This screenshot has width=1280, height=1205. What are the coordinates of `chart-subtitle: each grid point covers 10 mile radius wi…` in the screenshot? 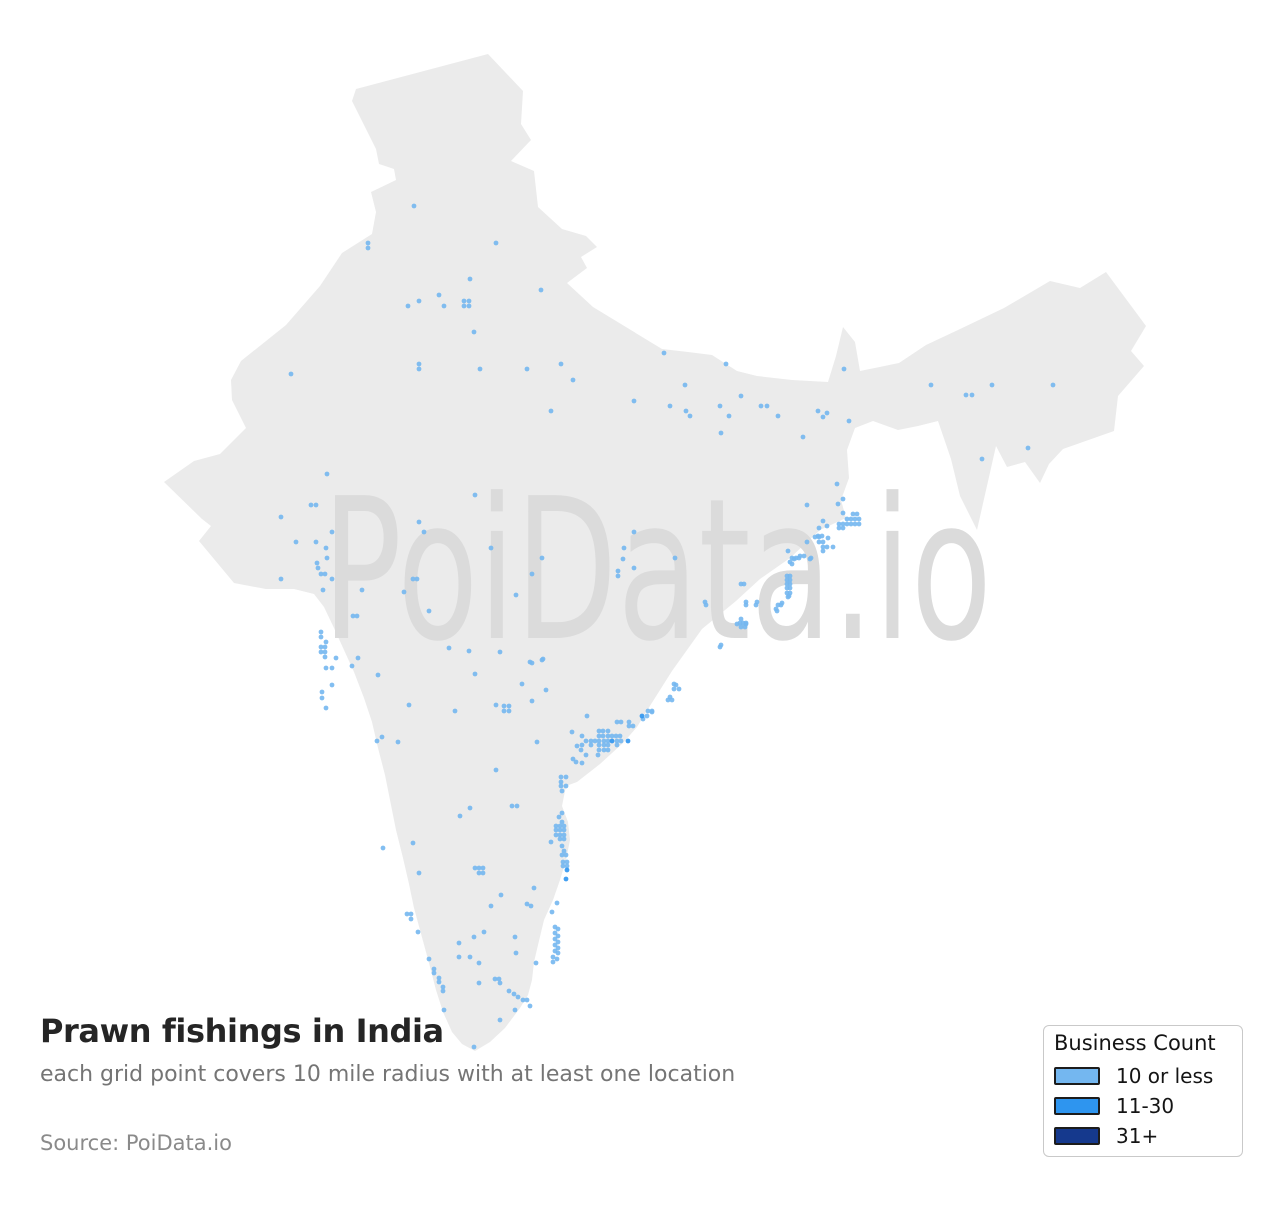 It's located at (388, 1074).